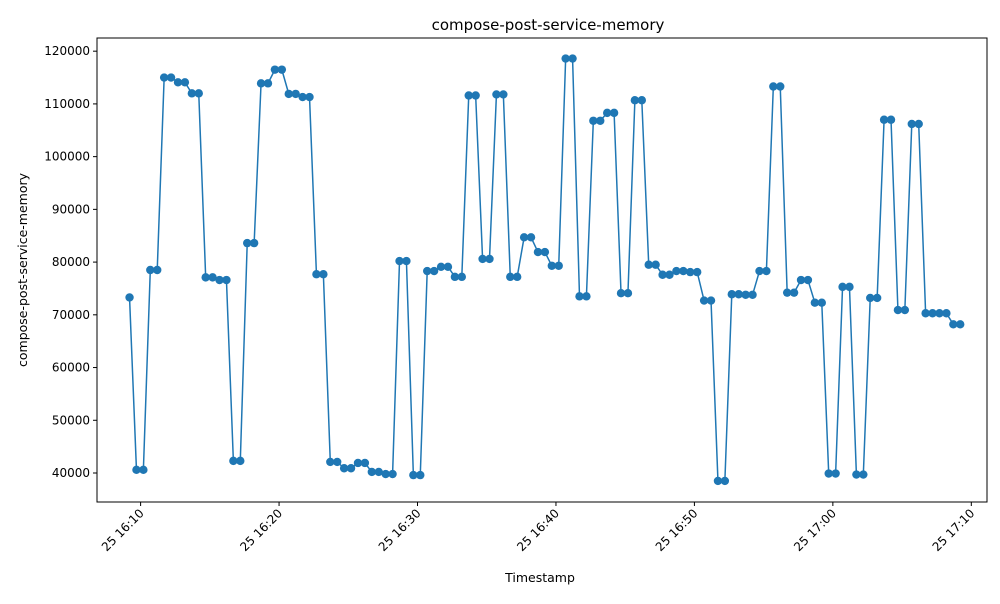  I want to click on y-axis-title: compose-post-service-memory, so click(22, 269).